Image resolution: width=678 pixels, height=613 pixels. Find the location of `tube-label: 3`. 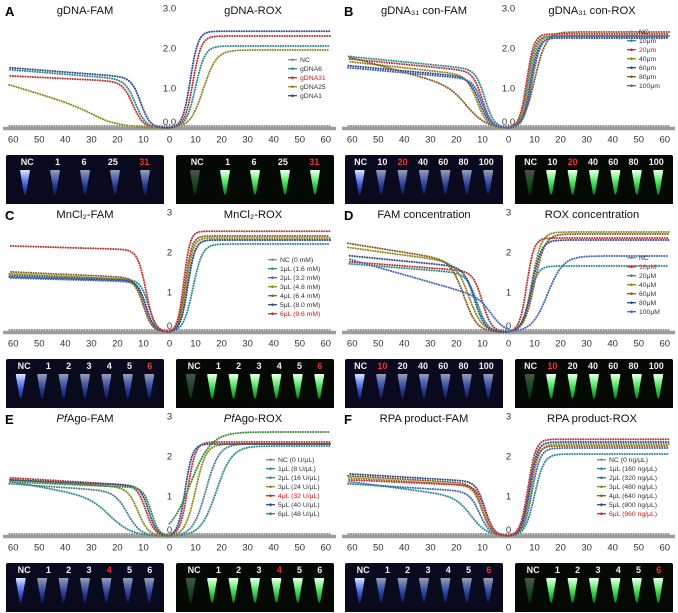

tube-label: 3 is located at coordinates (428, 570).